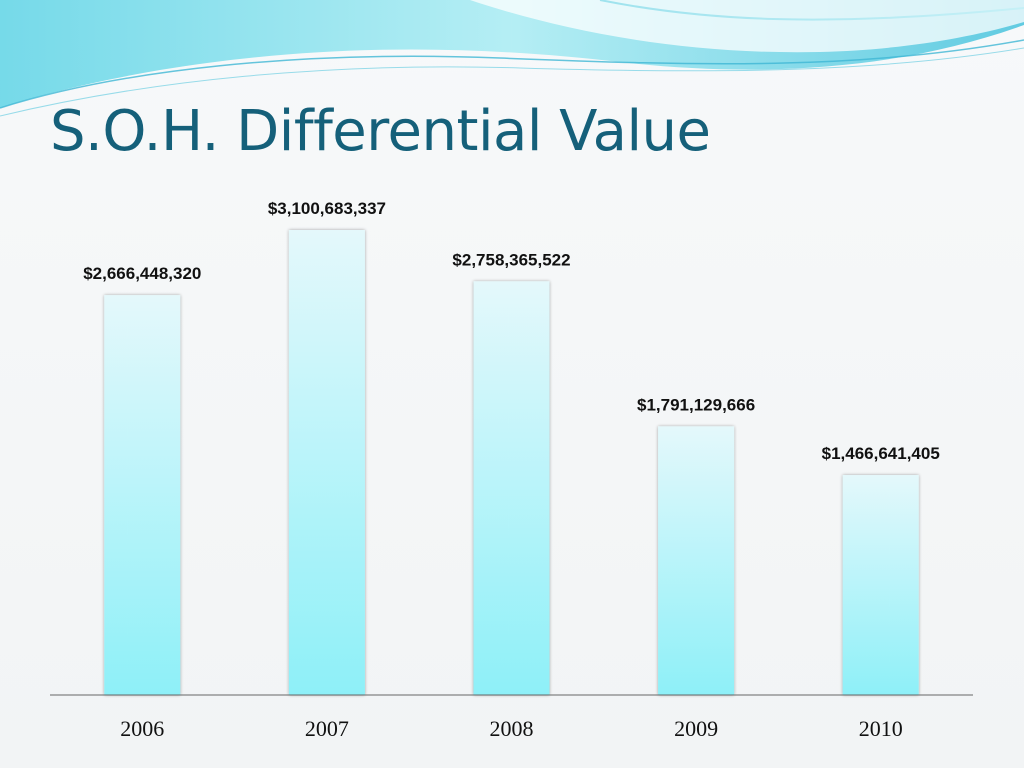  I want to click on bar-2006, so click(142, 495).